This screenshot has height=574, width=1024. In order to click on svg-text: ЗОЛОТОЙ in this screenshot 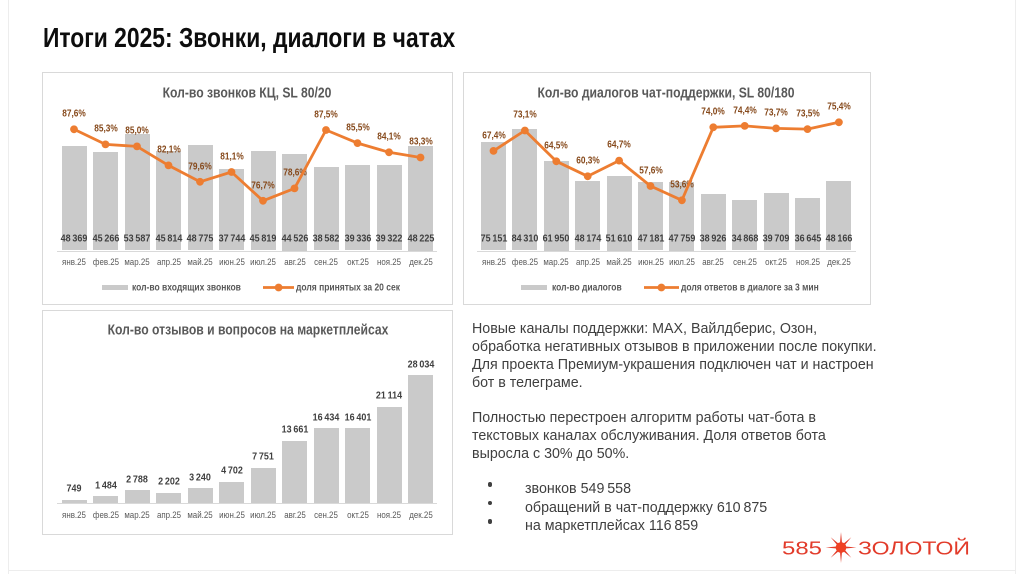, I will do `click(914, 548)`.